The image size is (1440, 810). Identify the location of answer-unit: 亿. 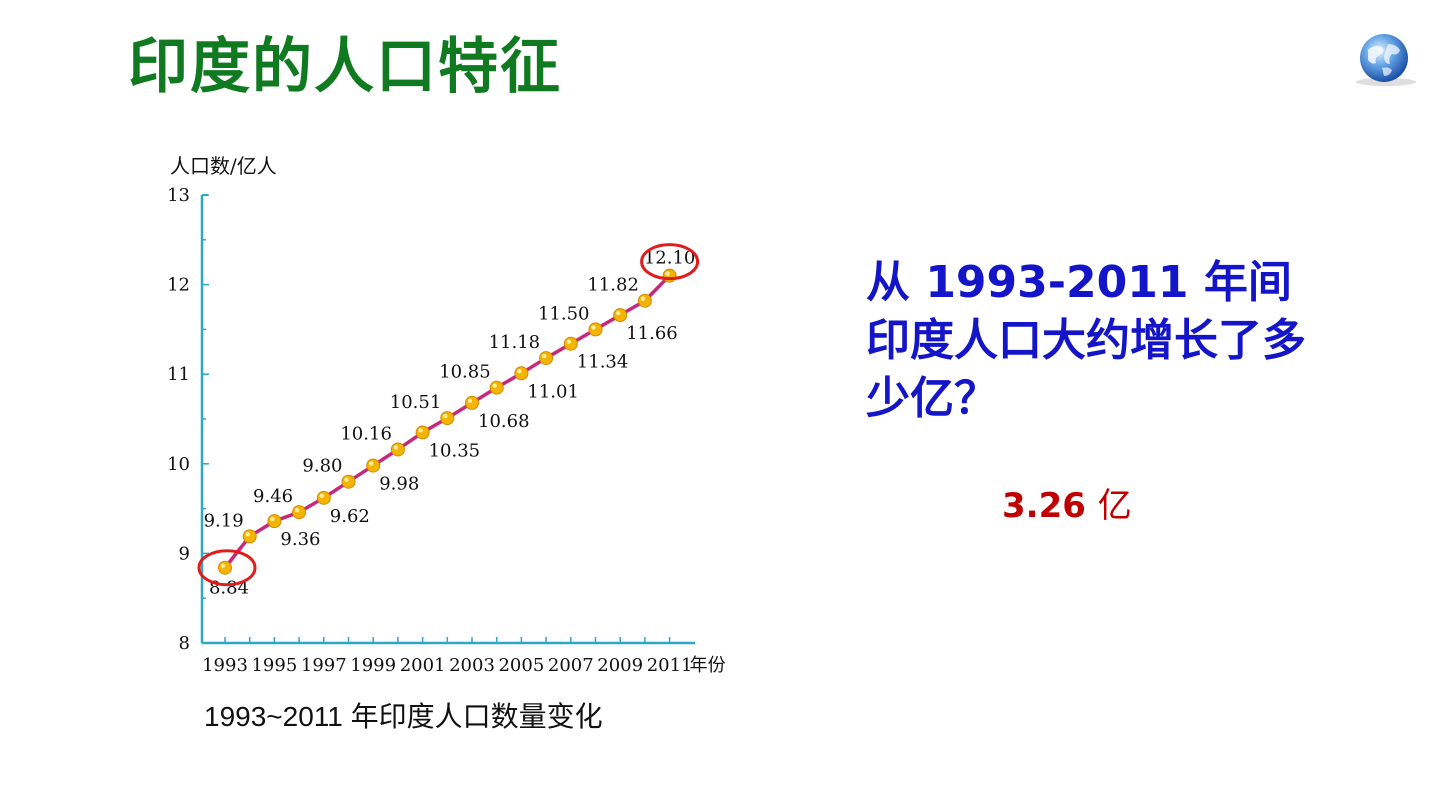
(1114, 506).